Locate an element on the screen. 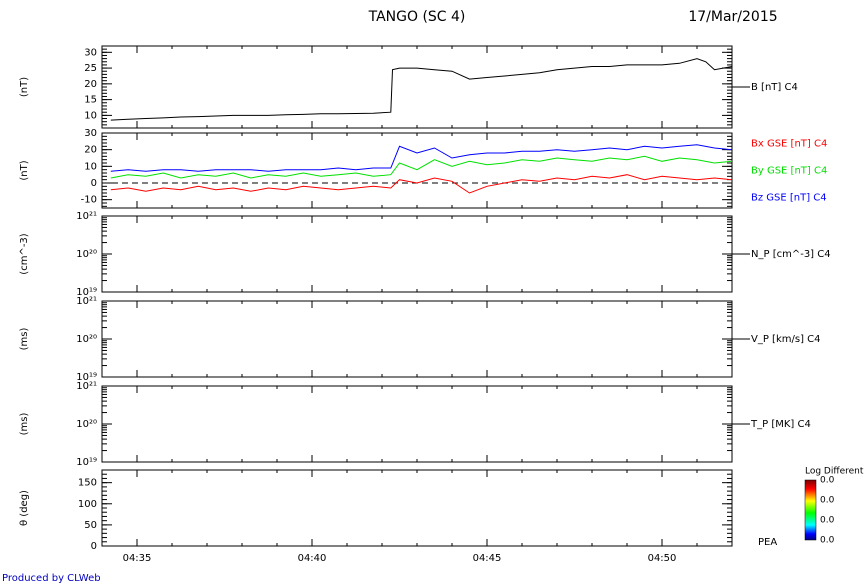 Image resolution: width=864 pixels, height=584 pixels. legend-label: B [nT] C4 is located at coordinates (774, 87).